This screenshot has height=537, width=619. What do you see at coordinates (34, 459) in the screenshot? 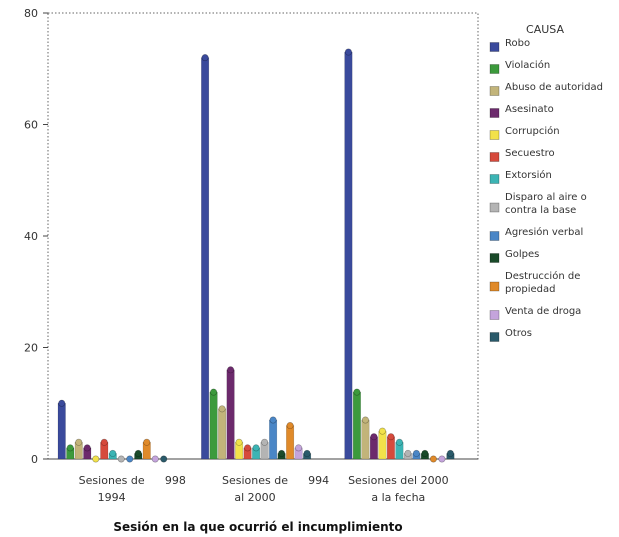
I see `y-tick-label: 0` at bounding box center [34, 459].